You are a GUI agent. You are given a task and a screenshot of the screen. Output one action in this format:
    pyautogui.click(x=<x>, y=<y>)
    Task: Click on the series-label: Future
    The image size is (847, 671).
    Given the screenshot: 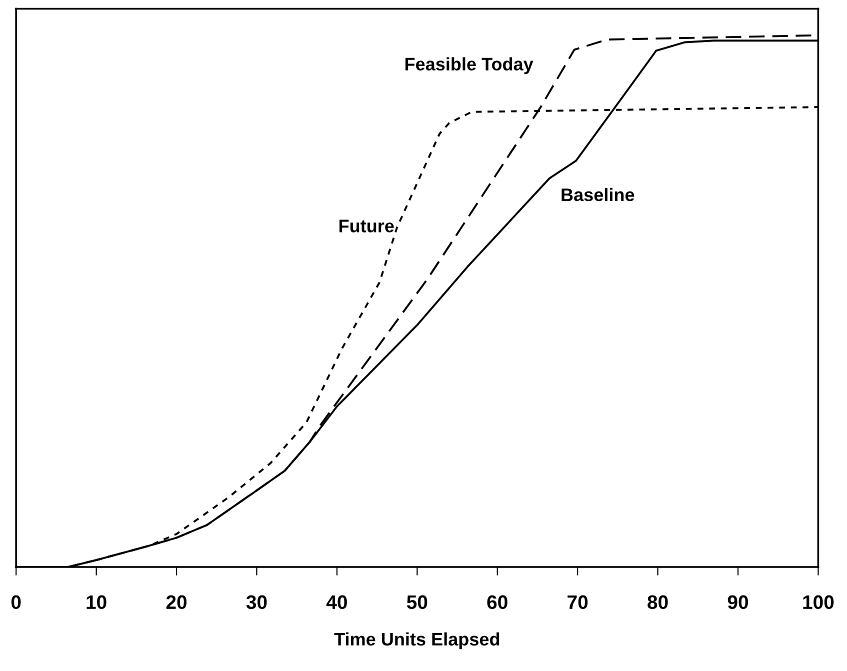 What is the action you would take?
    pyautogui.click(x=366, y=226)
    